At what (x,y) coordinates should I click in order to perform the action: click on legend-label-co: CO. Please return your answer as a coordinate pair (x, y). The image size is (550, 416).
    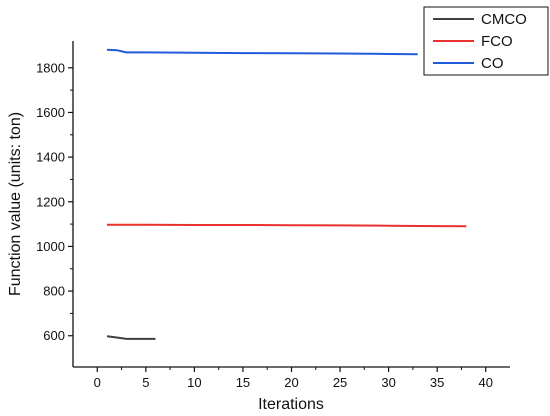
    Looking at the image, I should click on (492, 63).